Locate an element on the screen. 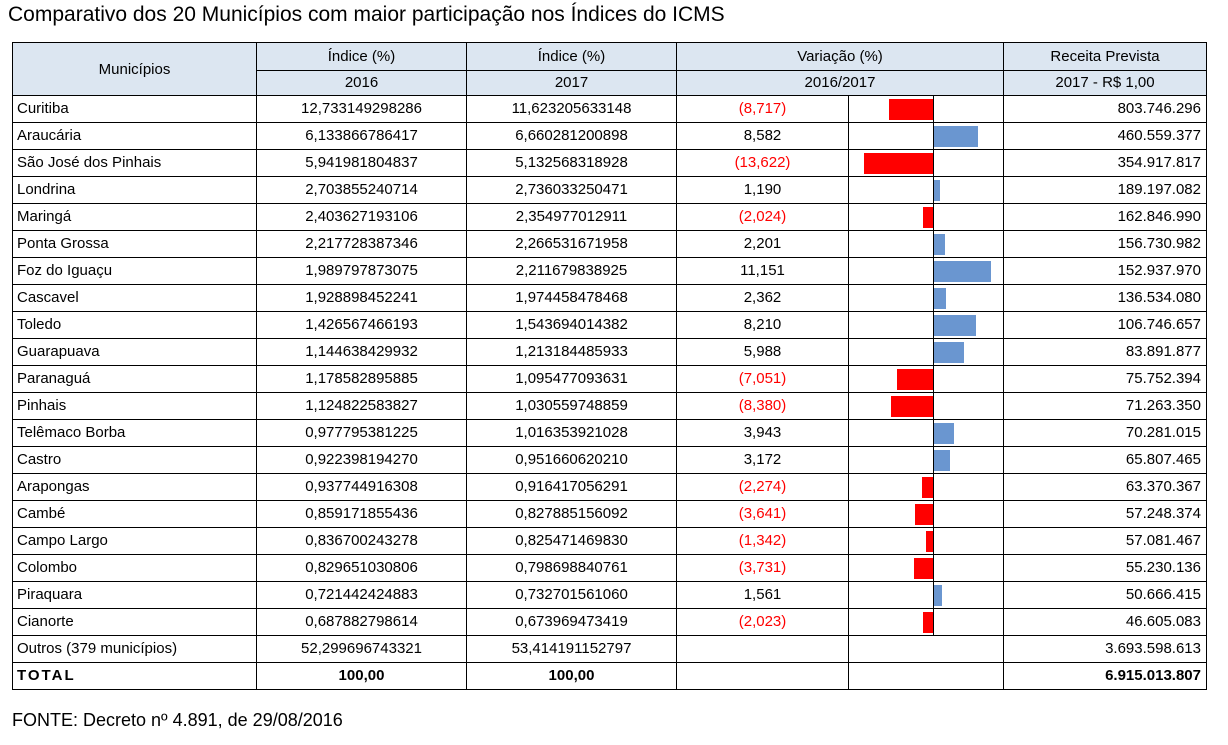 The image size is (1228, 745). municipio-name: Cianorte is located at coordinates (134, 622).